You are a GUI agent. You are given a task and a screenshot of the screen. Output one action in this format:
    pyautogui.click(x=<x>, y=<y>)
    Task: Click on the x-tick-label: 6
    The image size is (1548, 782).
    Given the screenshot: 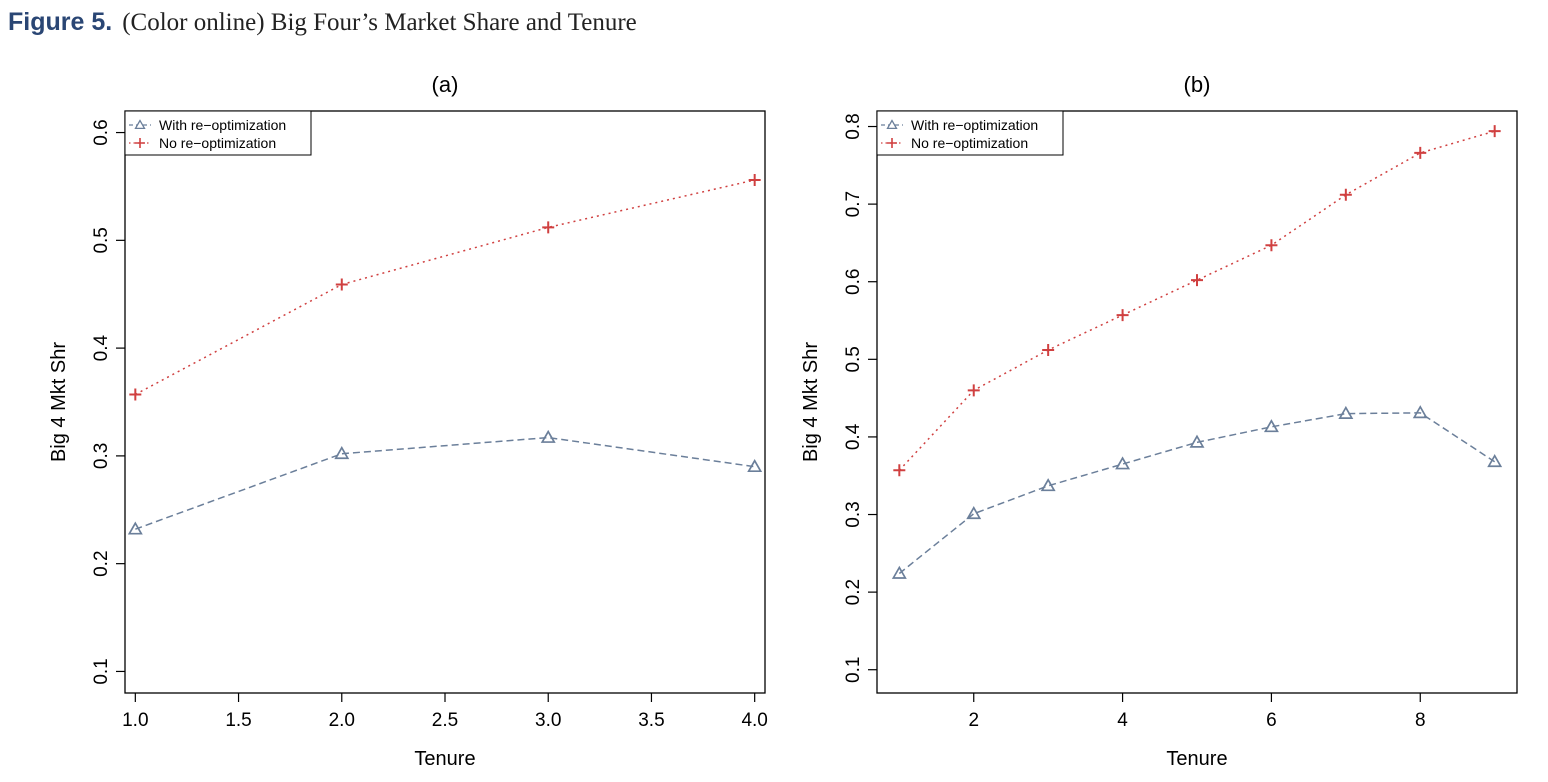 What is the action you would take?
    pyautogui.click(x=1271, y=720)
    